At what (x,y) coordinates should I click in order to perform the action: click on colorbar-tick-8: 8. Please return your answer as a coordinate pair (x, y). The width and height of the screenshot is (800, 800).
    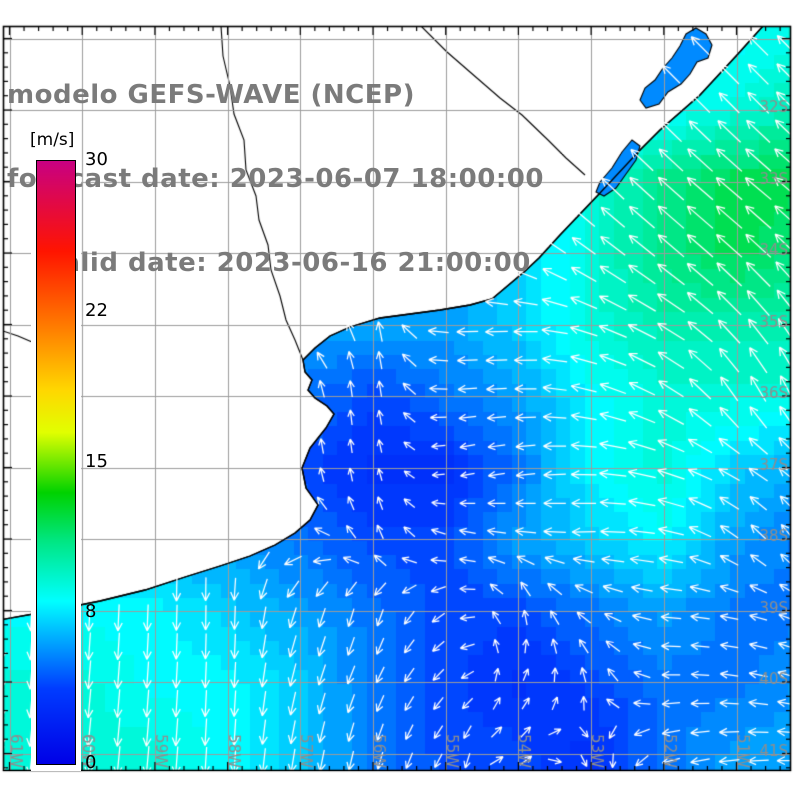
    Looking at the image, I should click on (91, 612).